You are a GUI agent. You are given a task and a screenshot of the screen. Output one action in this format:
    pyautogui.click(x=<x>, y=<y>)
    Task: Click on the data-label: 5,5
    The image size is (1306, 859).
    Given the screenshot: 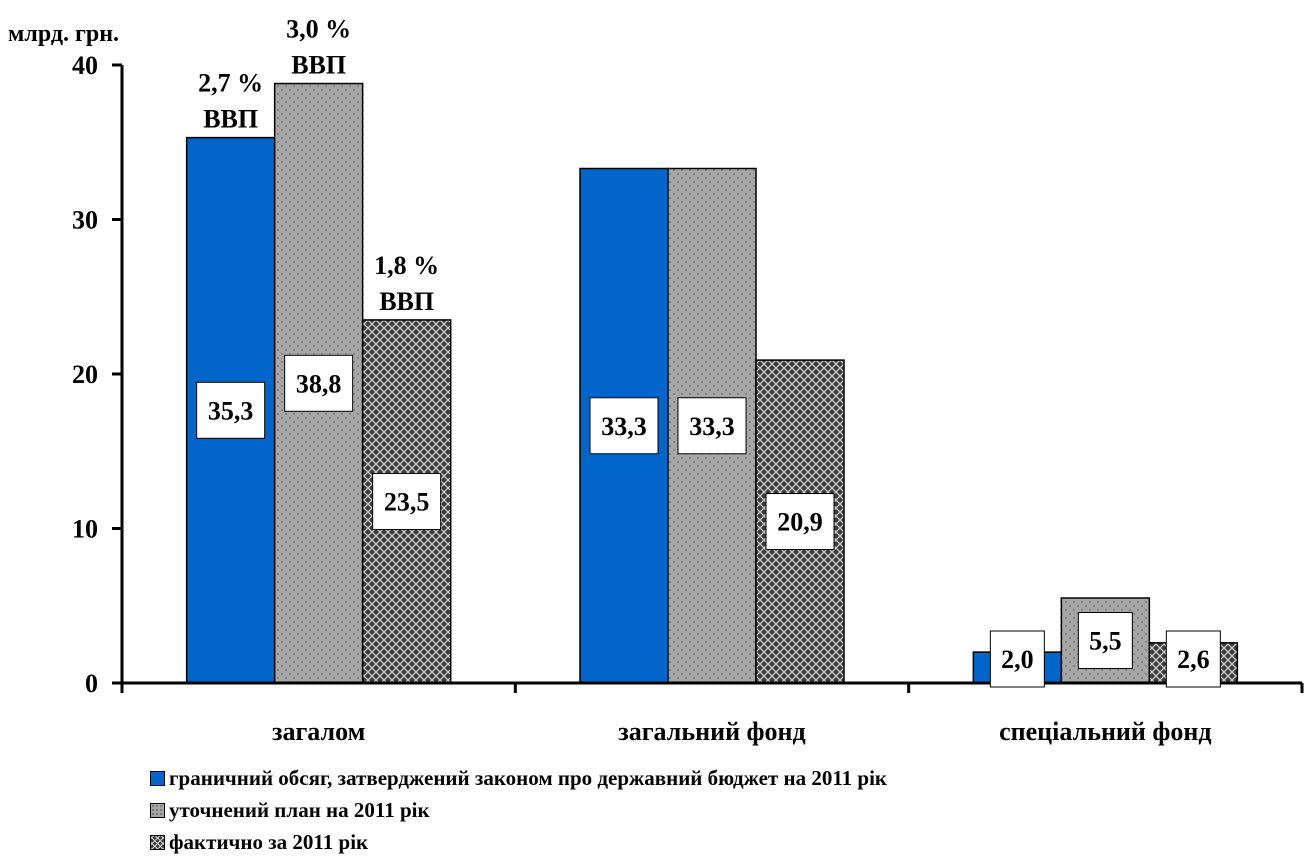 What is the action you would take?
    pyautogui.click(x=1105, y=641)
    